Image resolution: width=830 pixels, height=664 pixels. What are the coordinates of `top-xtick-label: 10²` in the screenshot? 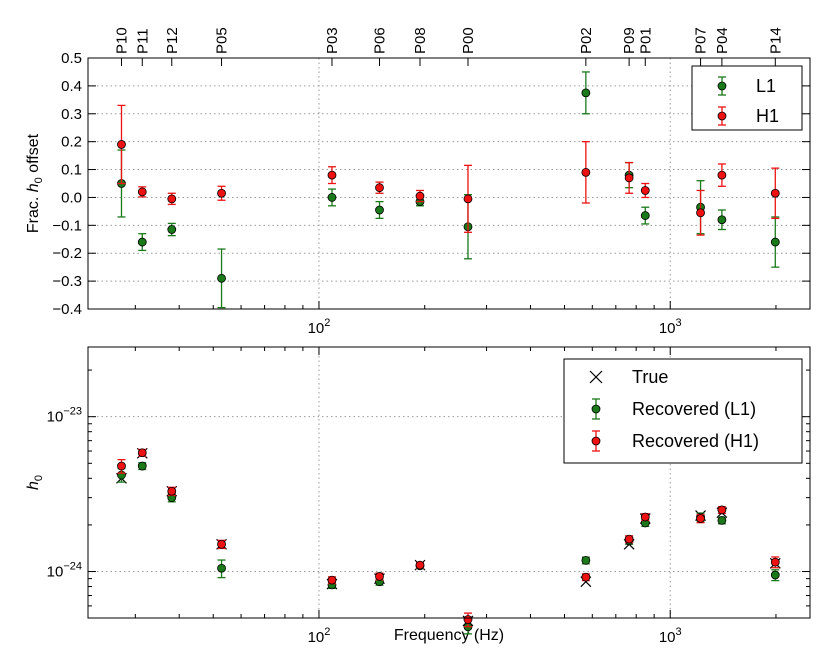 It's located at (319, 327).